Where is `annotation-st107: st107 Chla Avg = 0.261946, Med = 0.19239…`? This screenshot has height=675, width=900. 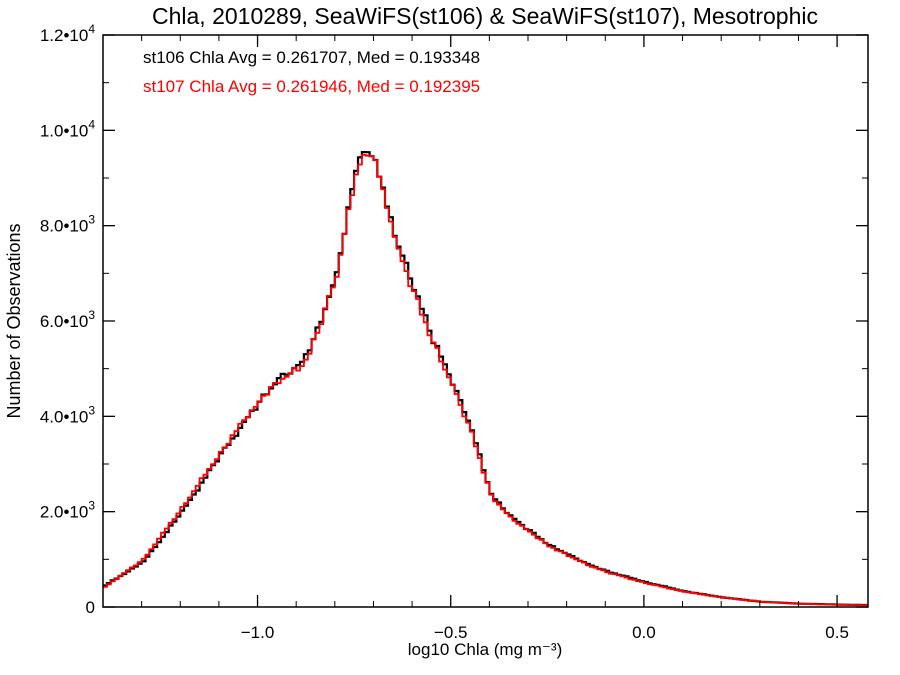
annotation-st107: st107 Chla Avg = 0.261946, Med = 0.19239… is located at coordinates (311, 86).